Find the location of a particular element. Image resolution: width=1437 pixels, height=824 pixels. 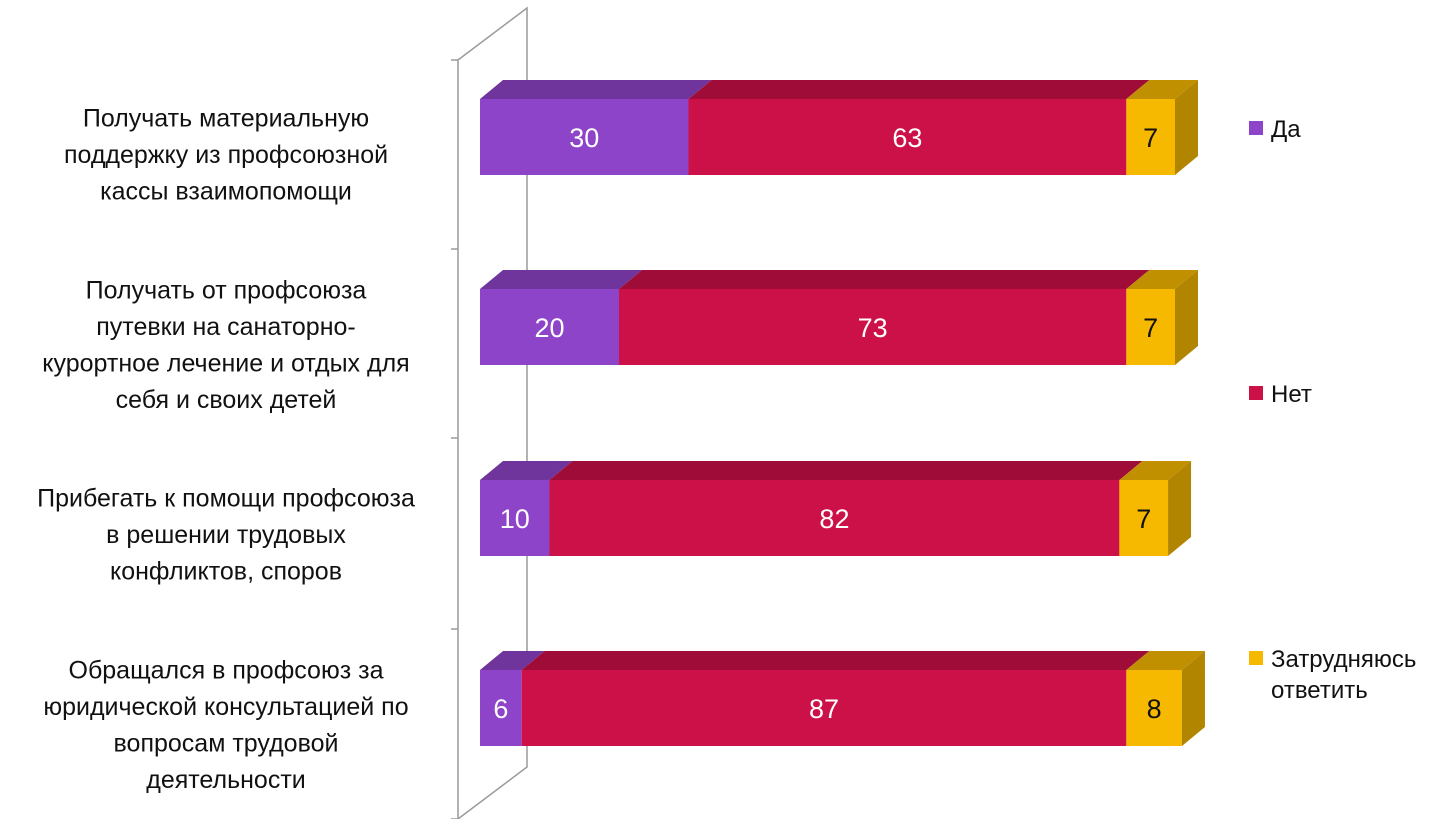

category-label-1-3: себя и своих детей is located at coordinates (226, 400).